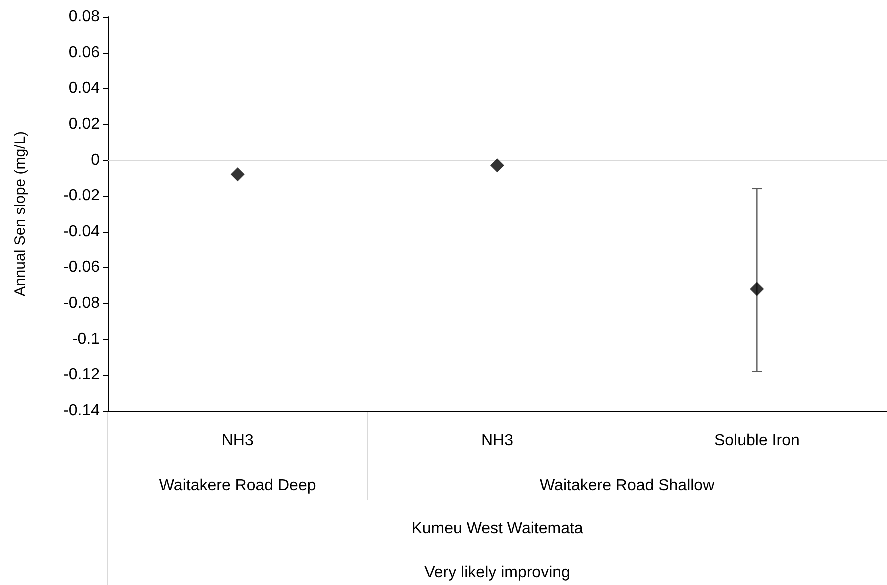  Describe the element at coordinates (82, 411) in the screenshot. I see `y-tick-label: -0.14` at that location.